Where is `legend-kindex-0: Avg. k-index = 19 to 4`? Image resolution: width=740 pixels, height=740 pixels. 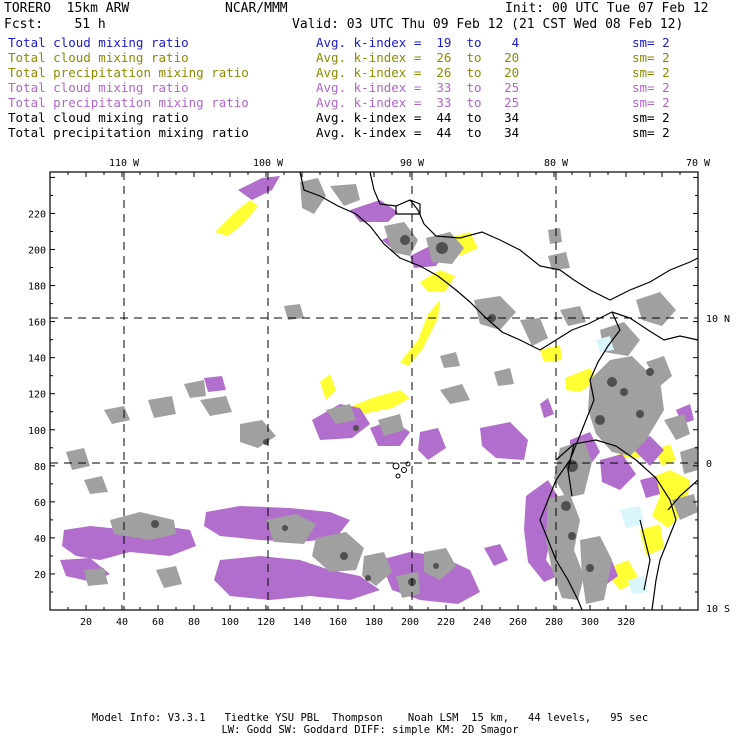 legend-kindex-0: Avg. k-index = 19 to 4 is located at coordinates (418, 42).